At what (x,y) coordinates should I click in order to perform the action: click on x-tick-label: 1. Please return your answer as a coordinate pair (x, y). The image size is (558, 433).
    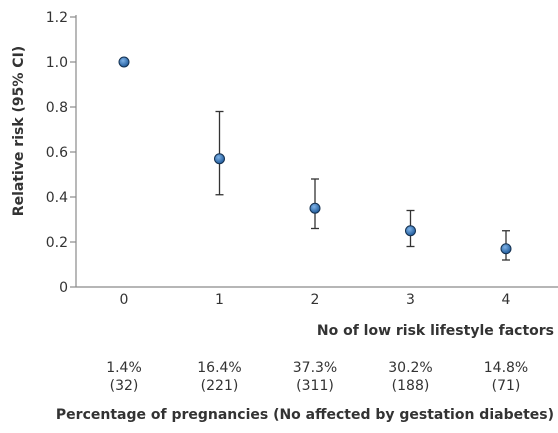
    Looking at the image, I should click on (219, 300).